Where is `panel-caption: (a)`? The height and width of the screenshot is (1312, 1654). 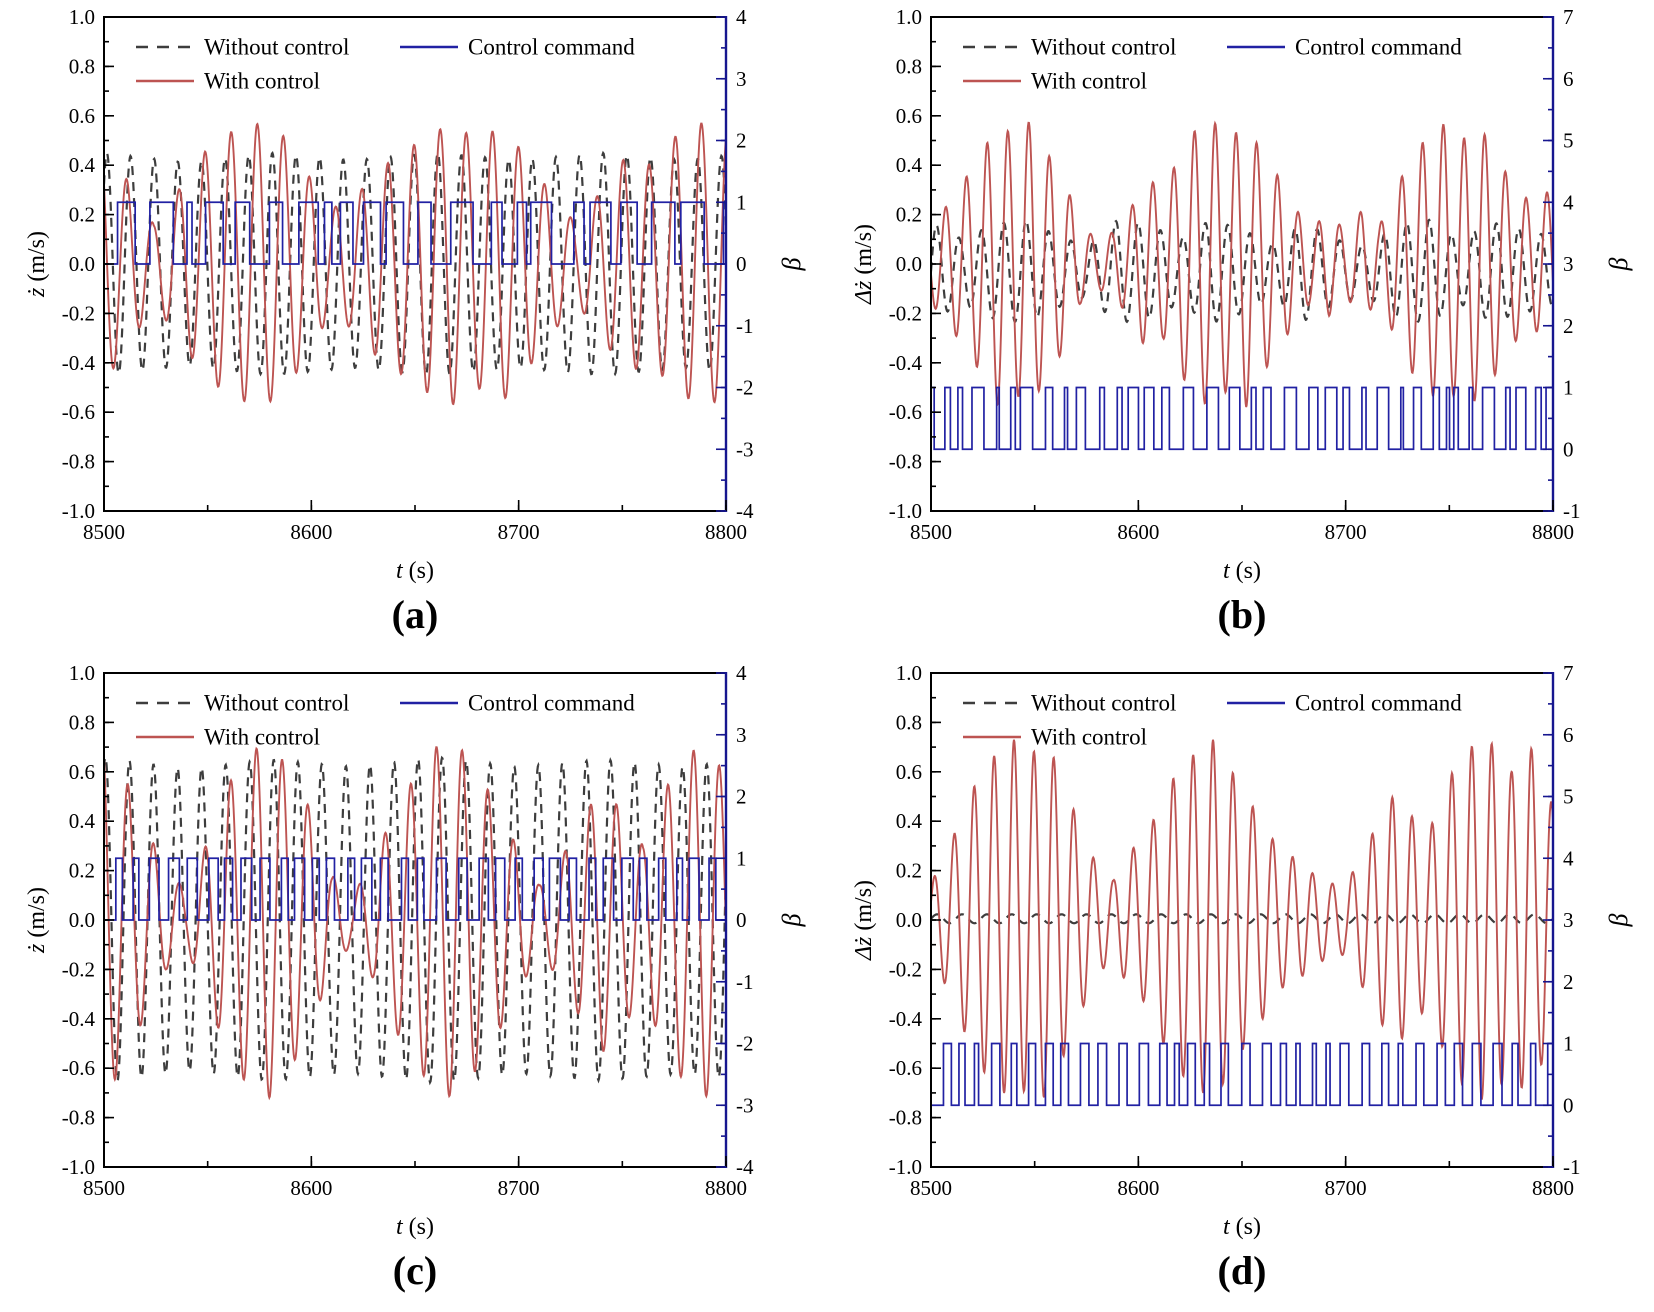 panel-caption: (a) is located at coordinates (415, 614).